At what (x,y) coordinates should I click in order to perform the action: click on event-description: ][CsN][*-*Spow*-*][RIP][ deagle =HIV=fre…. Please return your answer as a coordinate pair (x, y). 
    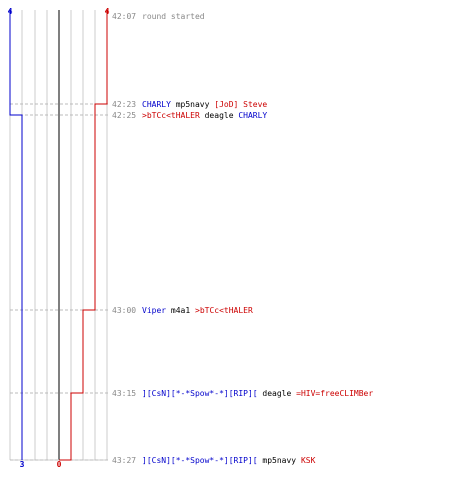
    Looking at the image, I should click on (257, 393).